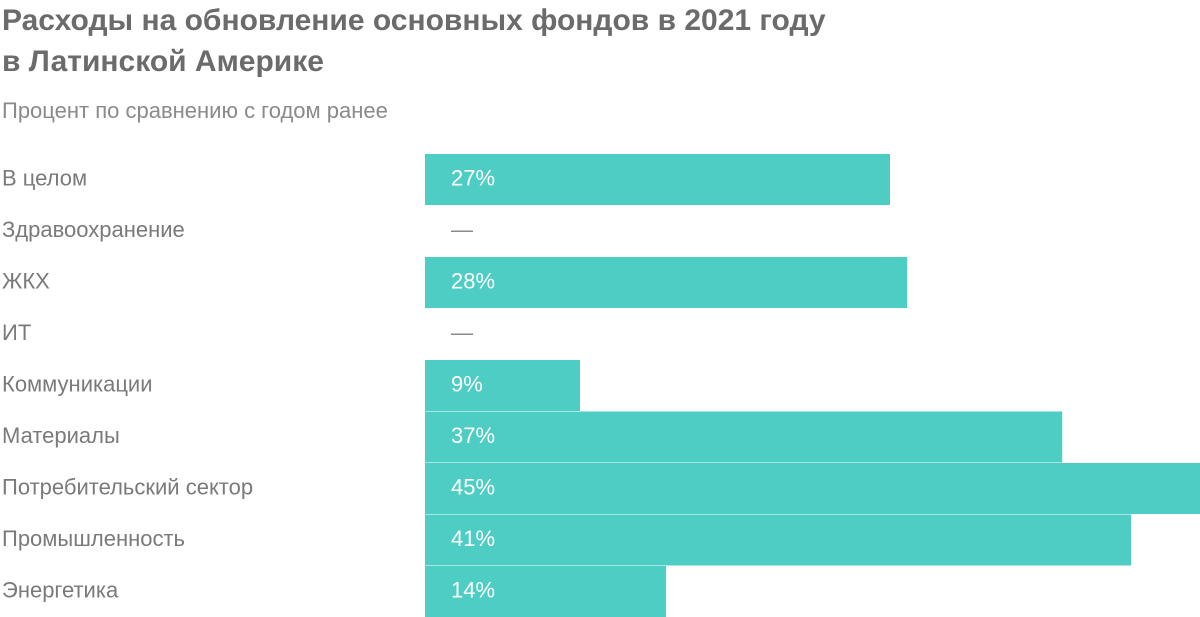 The height and width of the screenshot is (617, 1200). I want to click on value-label: 14%, so click(473, 589).